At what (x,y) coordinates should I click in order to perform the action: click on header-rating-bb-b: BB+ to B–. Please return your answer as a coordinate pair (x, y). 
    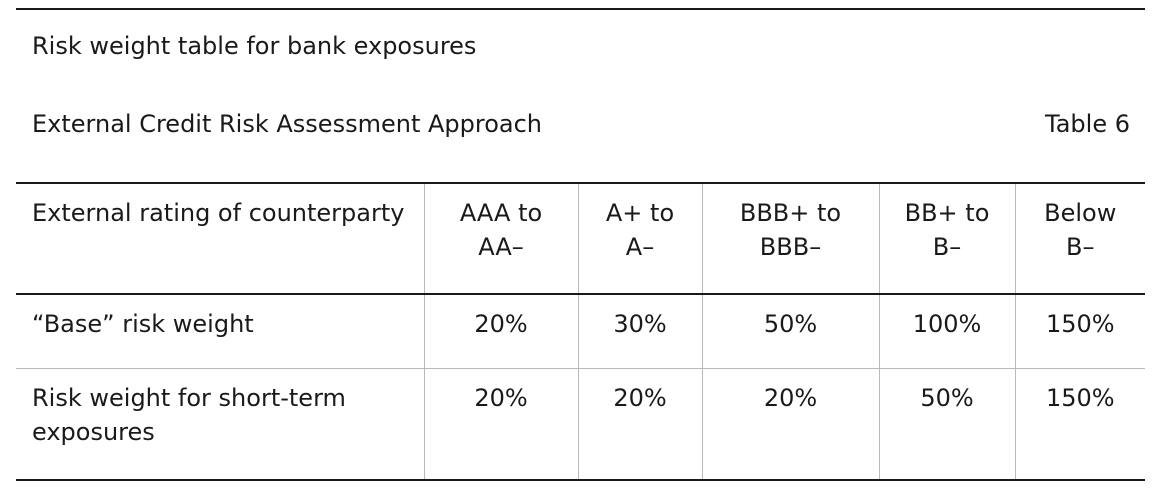
    Looking at the image, I should click on (946, 239).